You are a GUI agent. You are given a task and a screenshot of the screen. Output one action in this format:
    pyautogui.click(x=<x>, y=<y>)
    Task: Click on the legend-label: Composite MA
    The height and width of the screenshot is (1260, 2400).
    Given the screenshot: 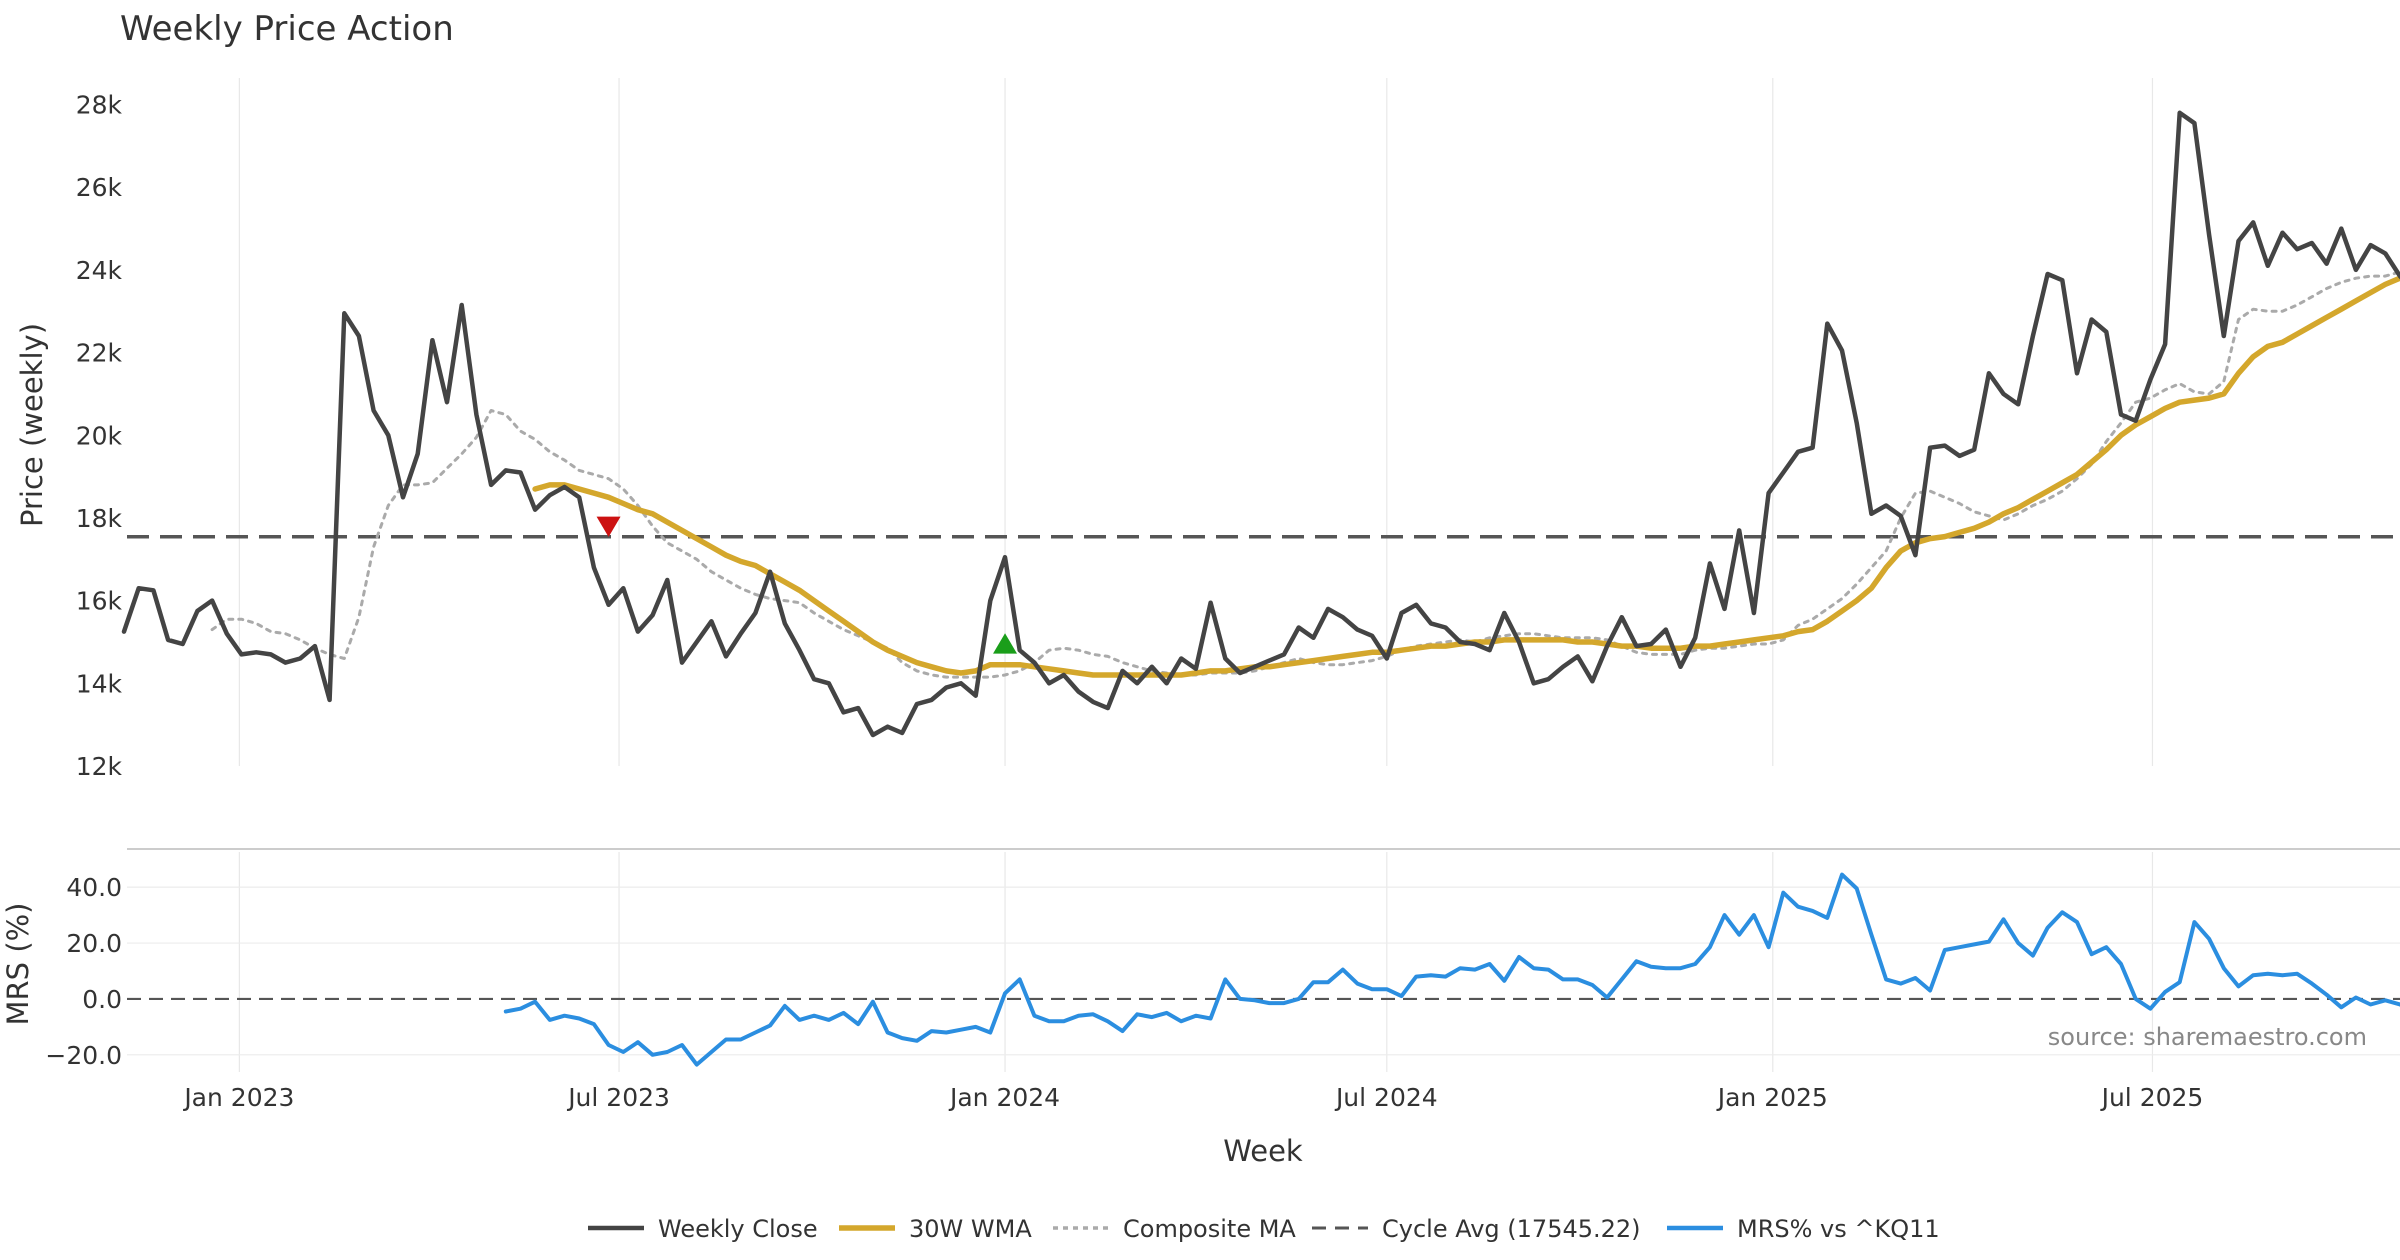 What is the action you would take?
    pyautogui.click(x=1209, y=1229)
    